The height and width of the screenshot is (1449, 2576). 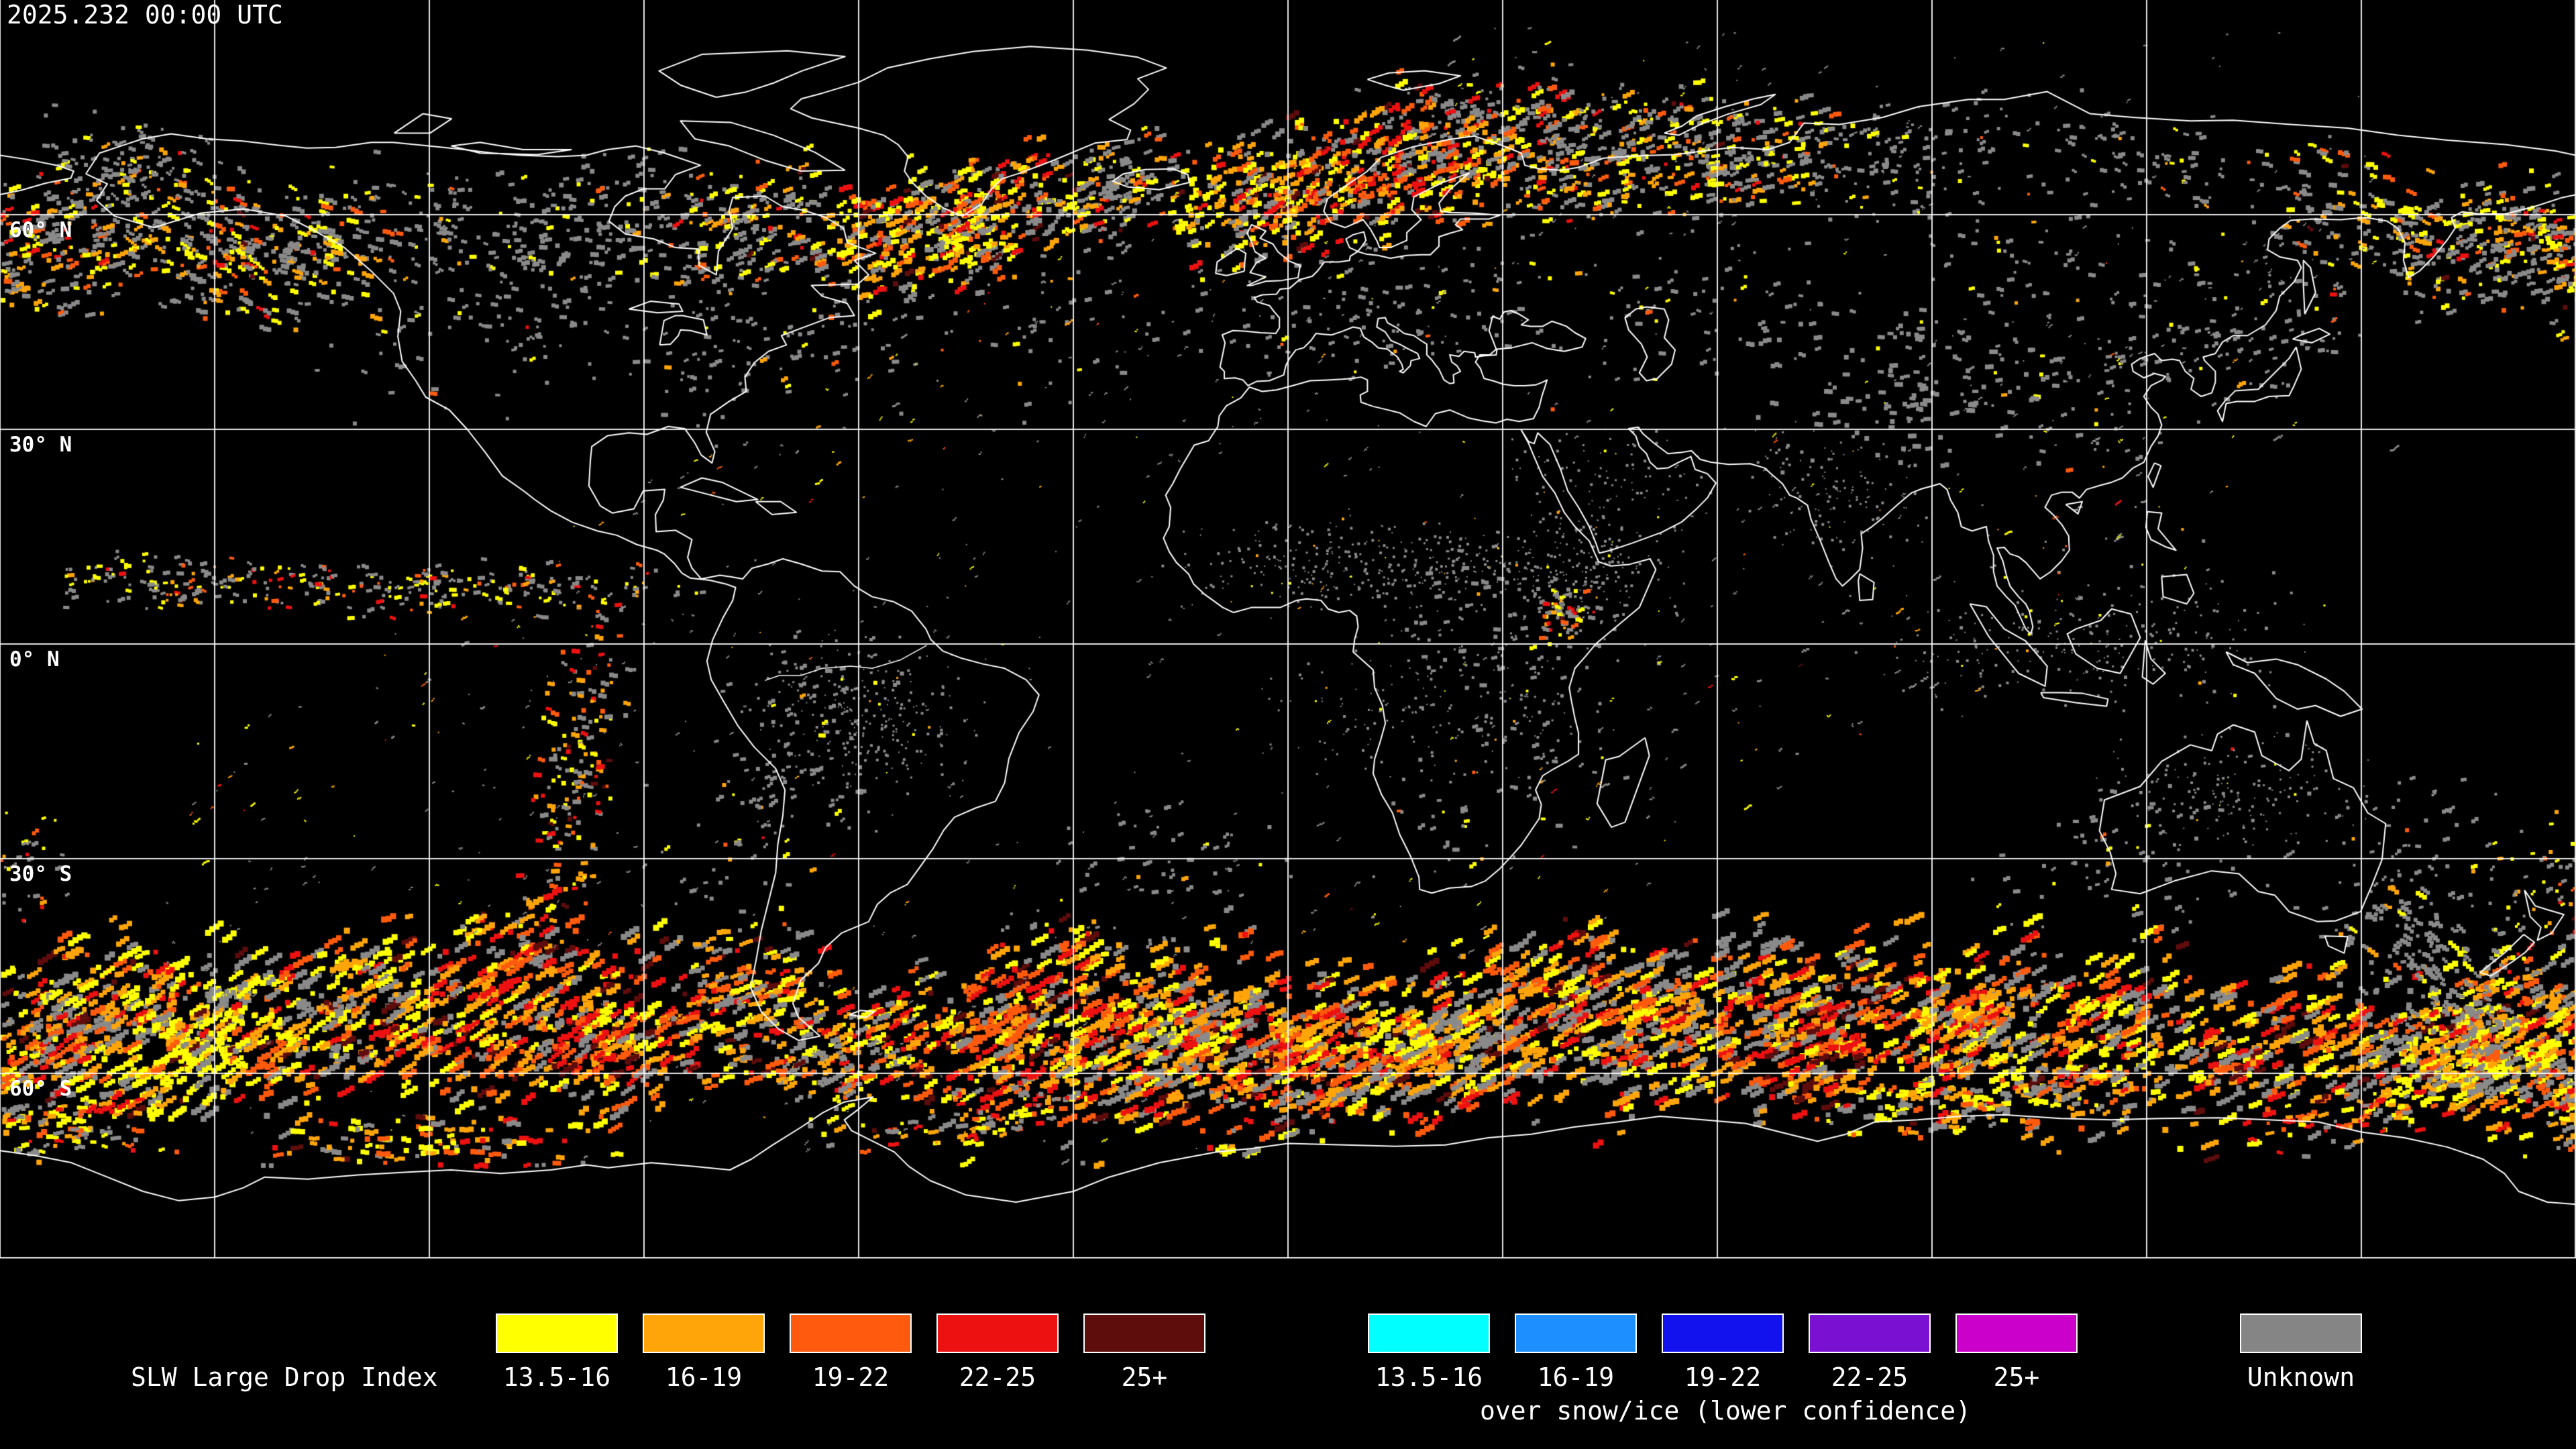 I want to click on legend-unknown-swatch-Unknown, so click(x=2301, y=1333).